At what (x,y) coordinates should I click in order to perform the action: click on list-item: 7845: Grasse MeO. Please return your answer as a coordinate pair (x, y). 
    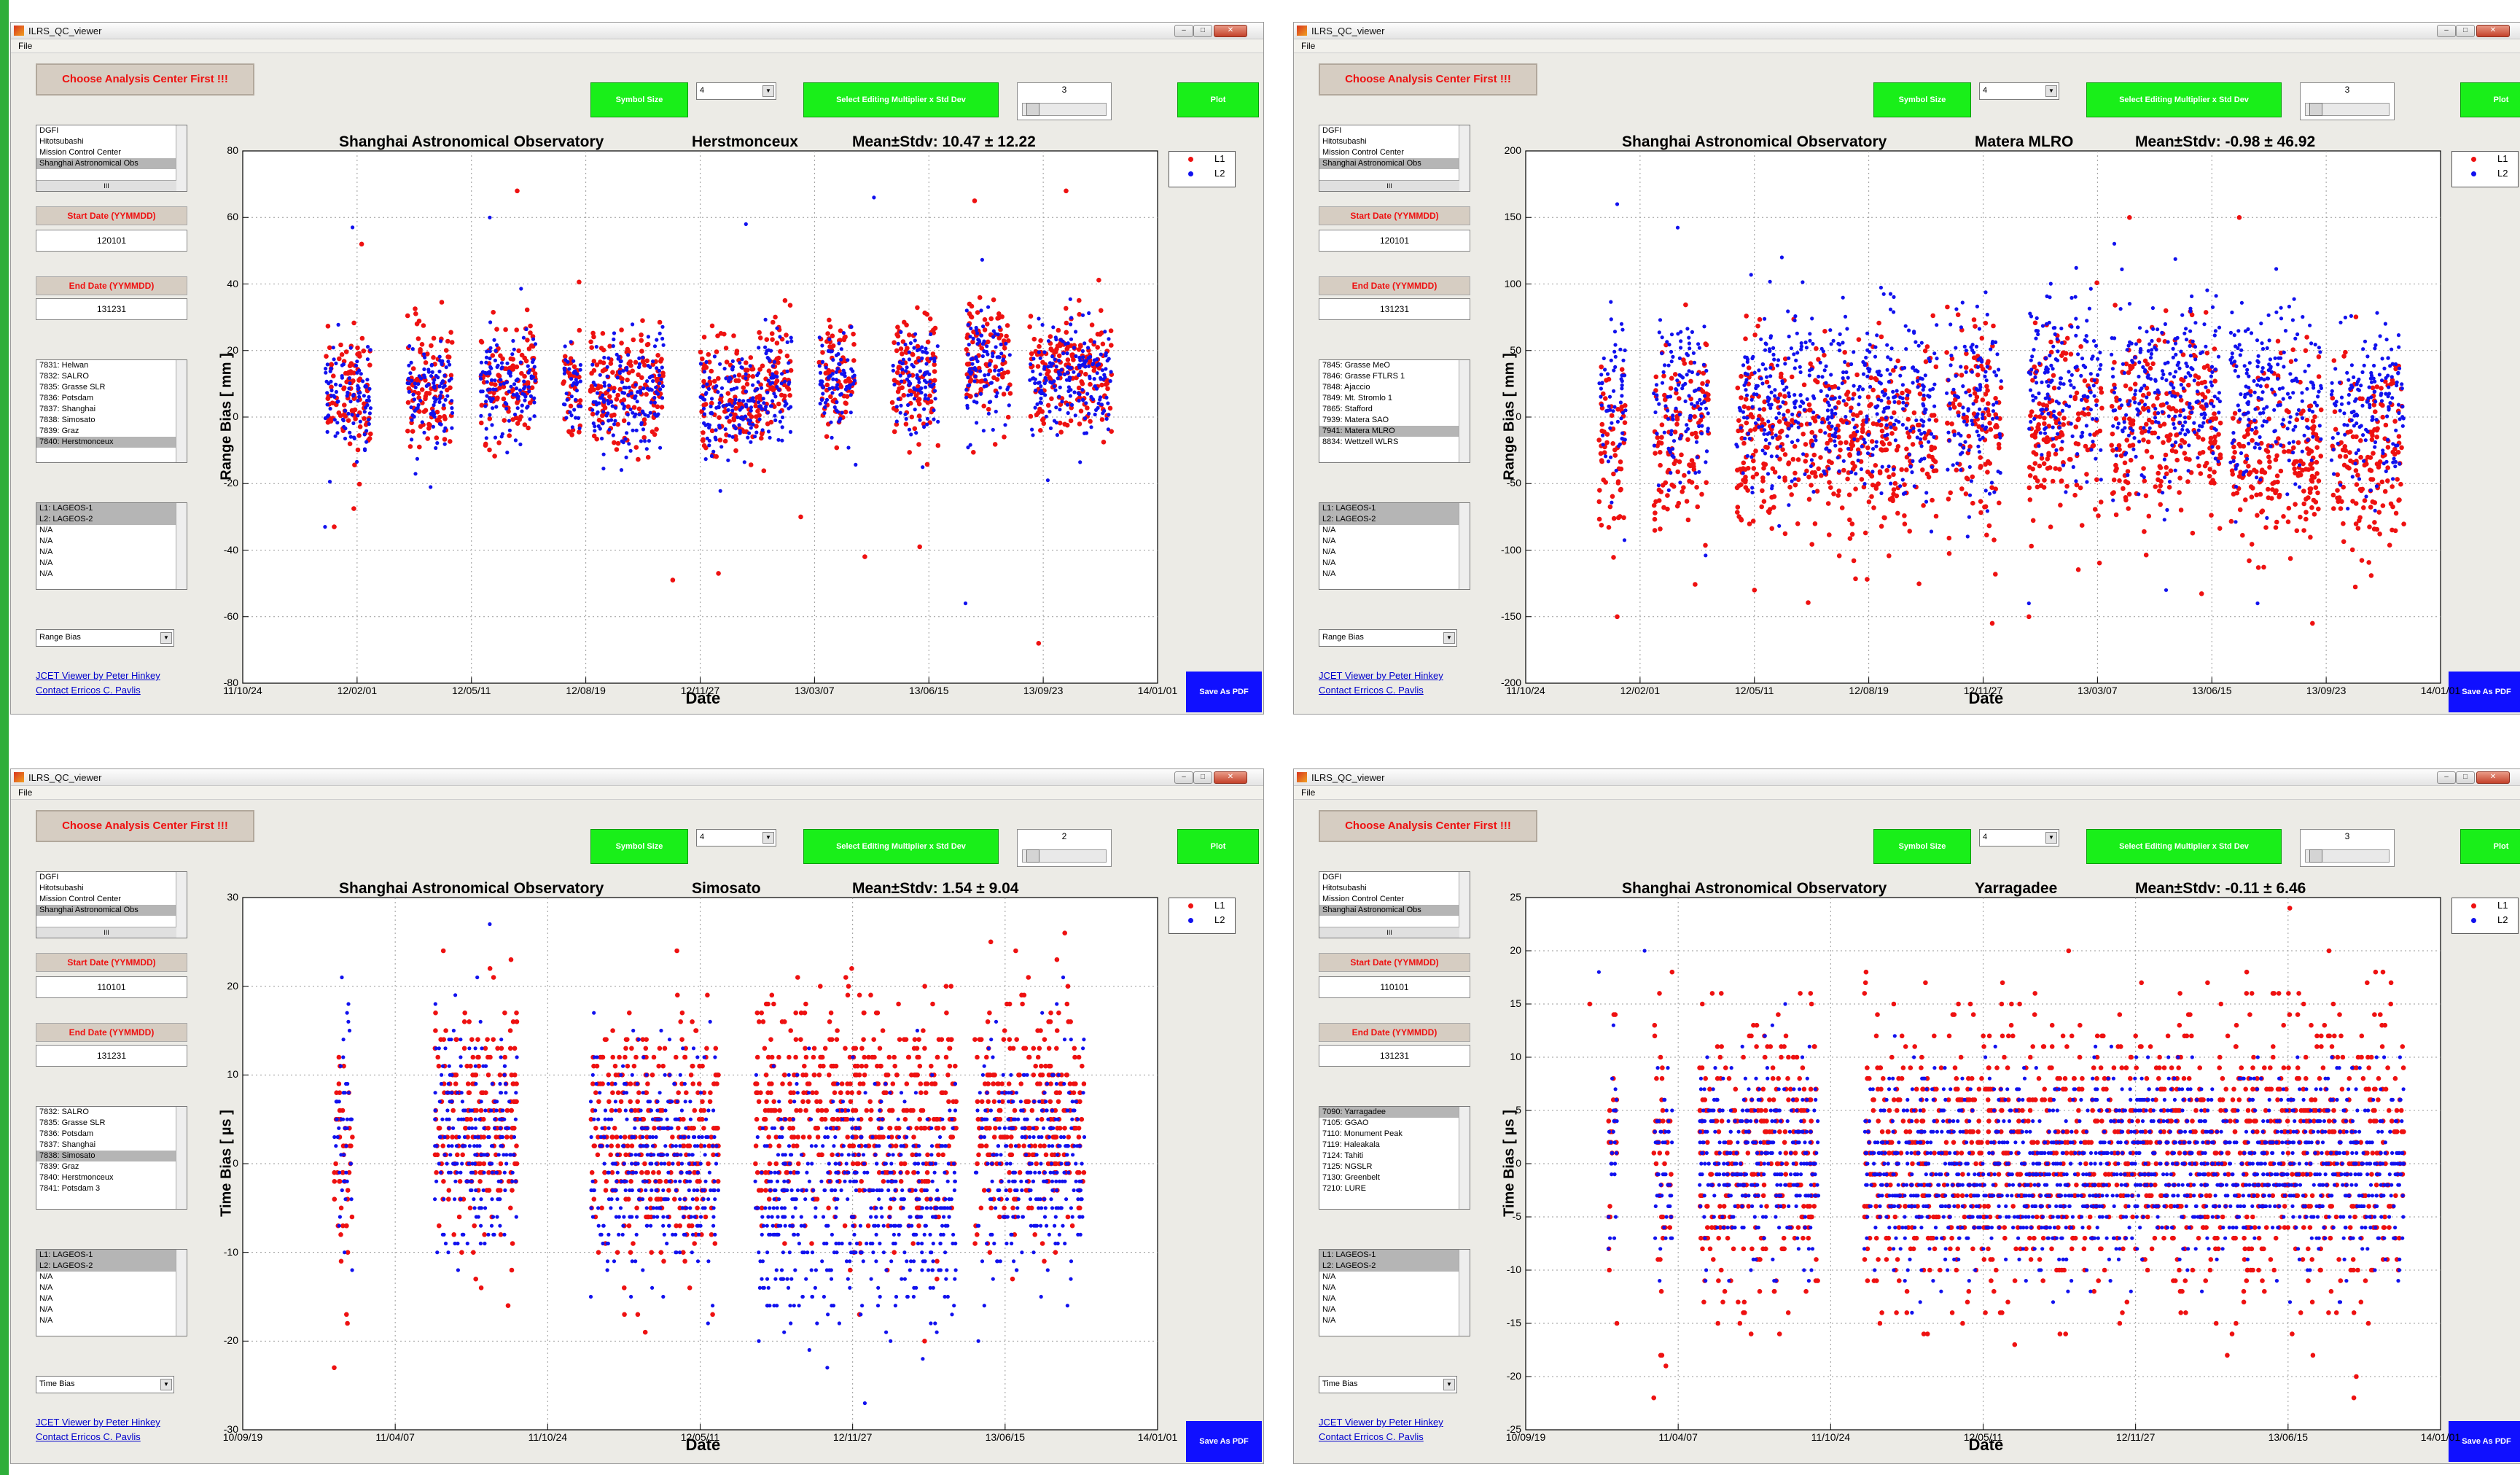
    Looking at the image, I should click on (1356, 365).